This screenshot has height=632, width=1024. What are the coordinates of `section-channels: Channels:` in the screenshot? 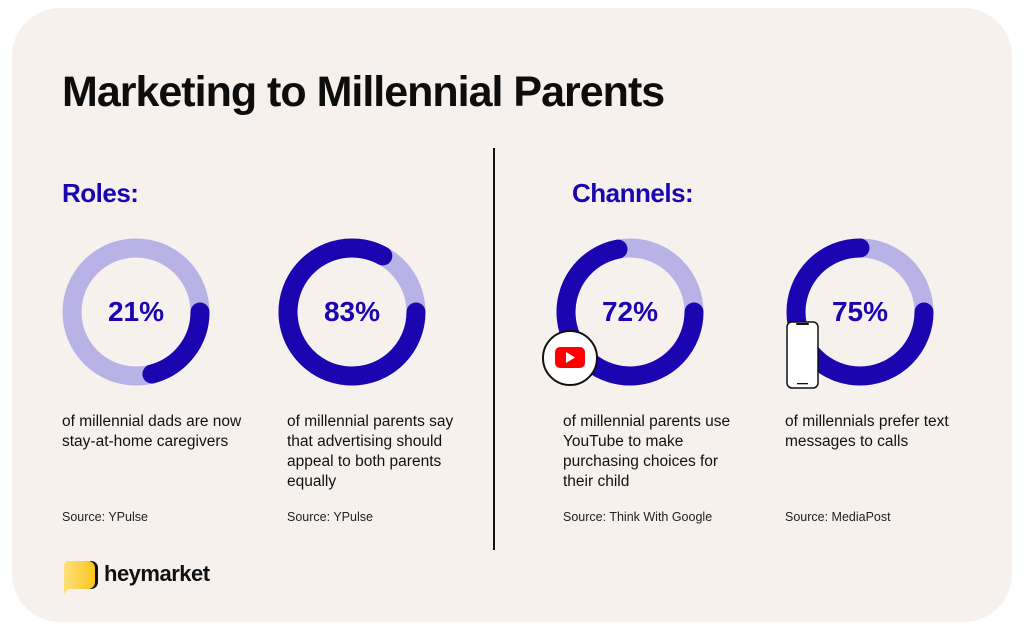 It's located at (633, 193).